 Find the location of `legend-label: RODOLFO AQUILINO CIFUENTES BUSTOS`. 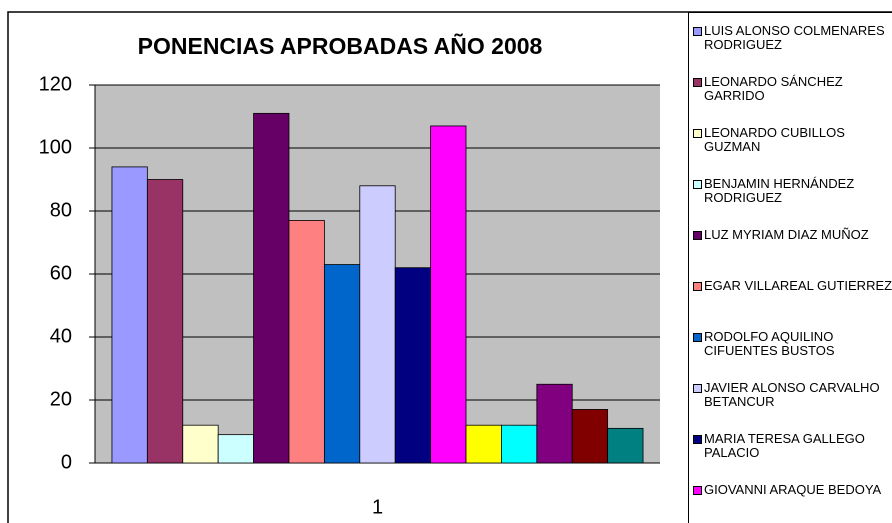

legend-label: RODOLFO AQUILINO CIFUENTES BUSTOS is located at coordinates (769, 343).